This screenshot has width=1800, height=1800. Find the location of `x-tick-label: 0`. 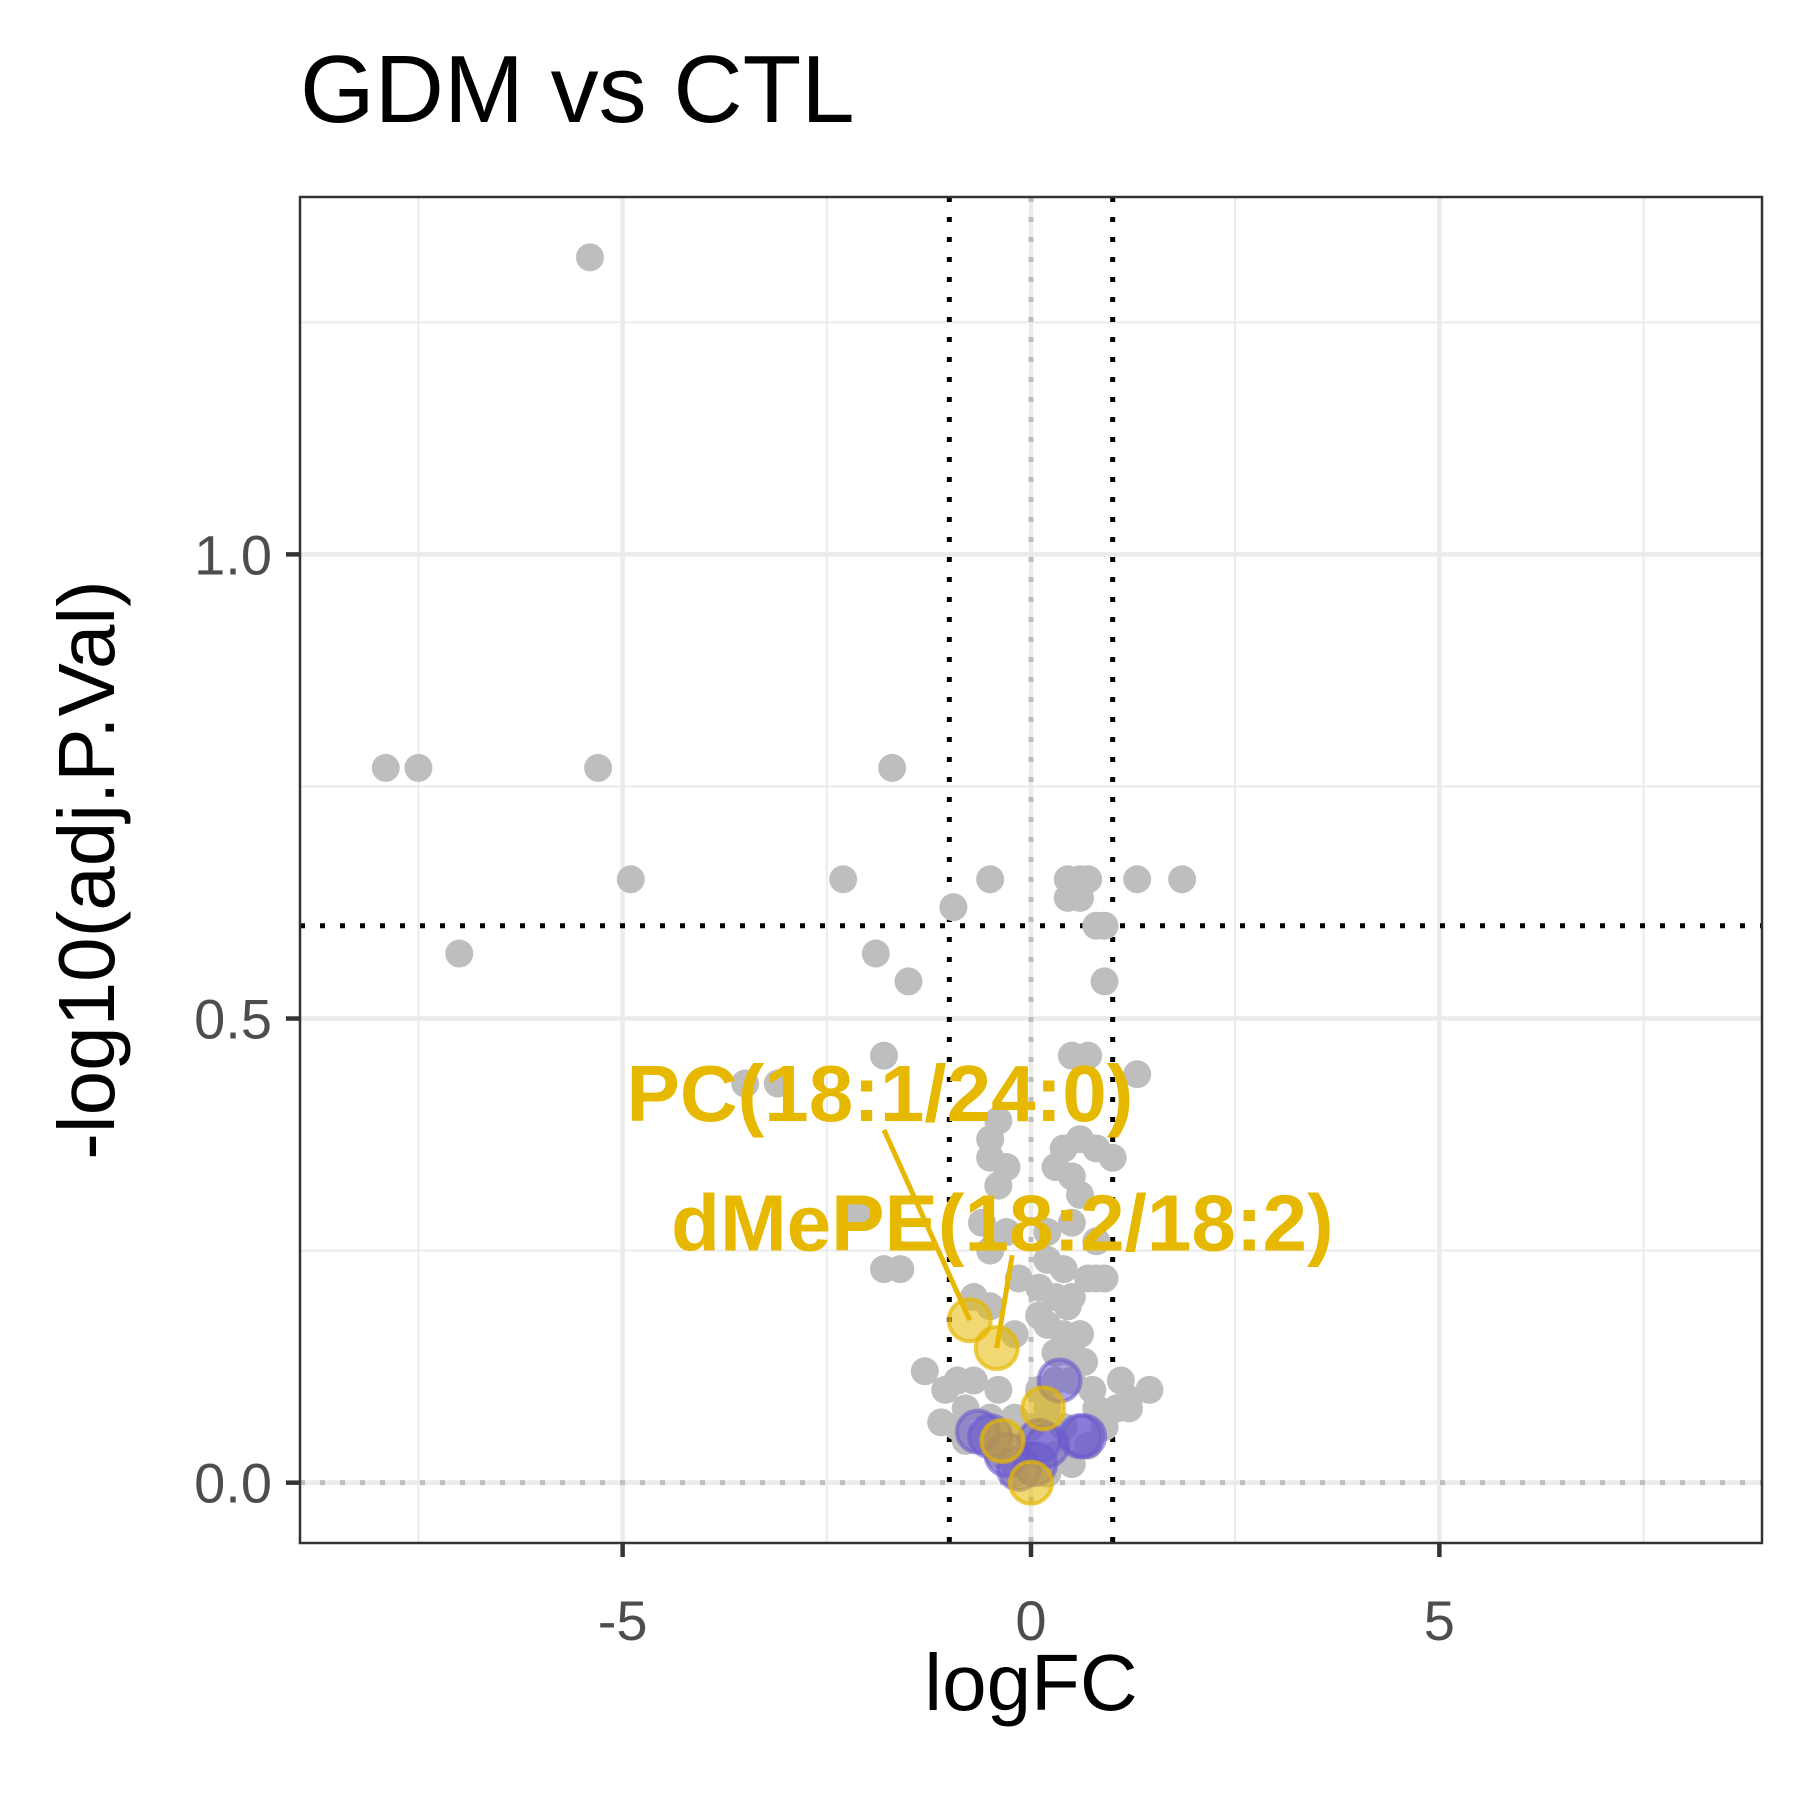

x-tick-label: 0 is located at coordinates (1030, 1620).